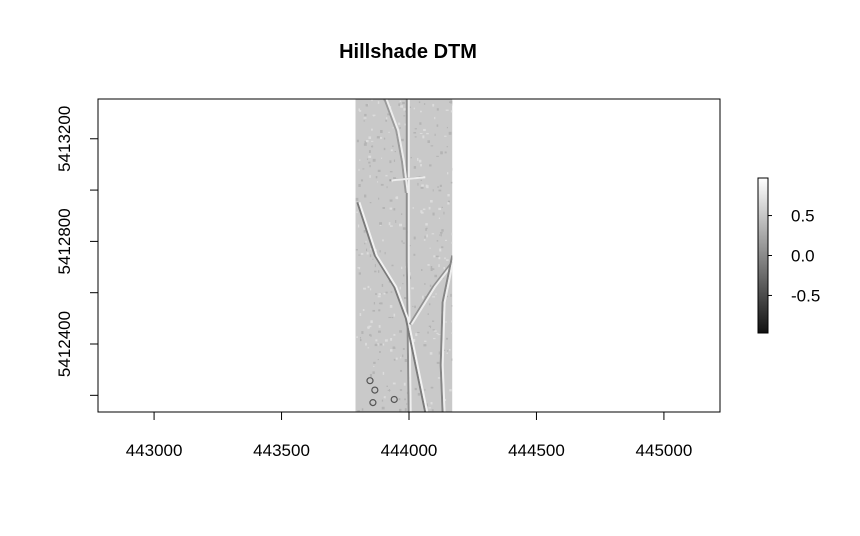 The width and height of the screenshot is (860, 536). What do you see at coordinates (154, 450) in the screenshot?
I see `x-tick-label: 443000` at bounding box center [154, 450].